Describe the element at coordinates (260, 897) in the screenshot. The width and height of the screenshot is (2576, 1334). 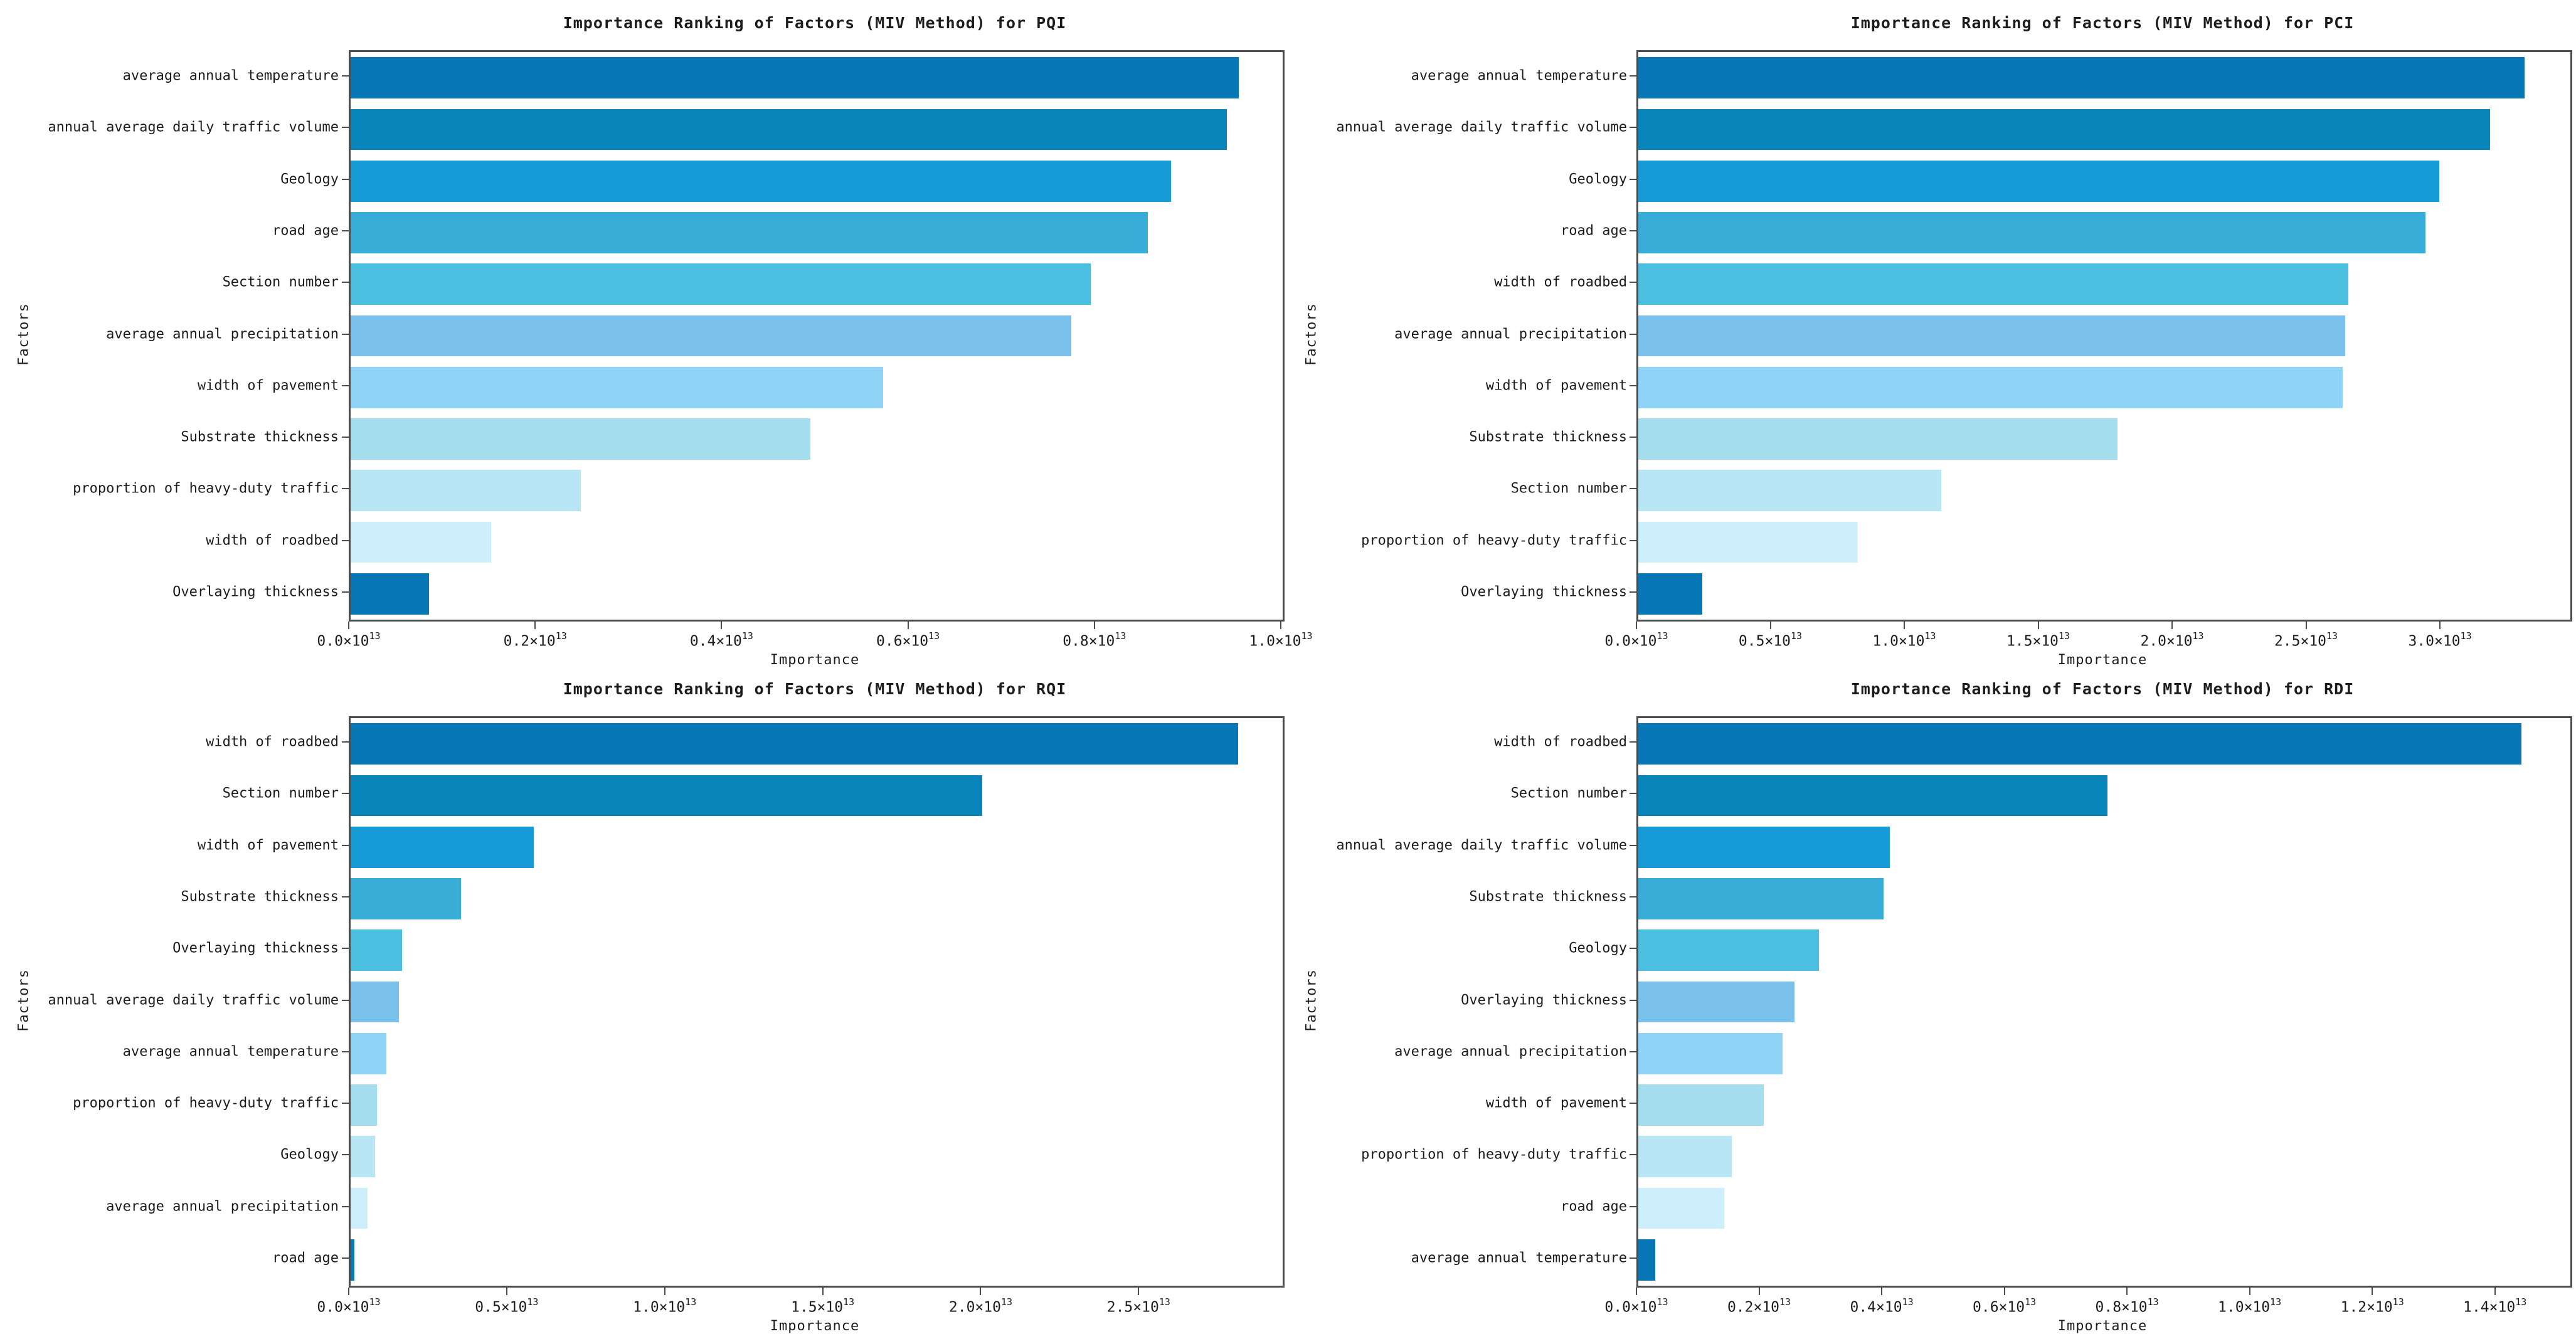
I see `category-label-substrate-thickness: Substrate thickness` at that location.